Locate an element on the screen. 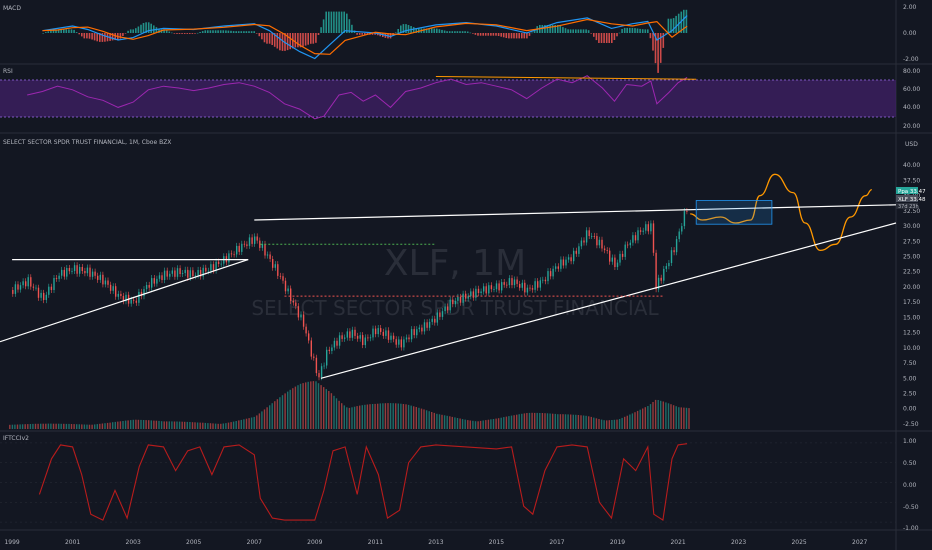 The height and width of the screenshot is (550, 932). target-box is located at coordinates (734, 212).